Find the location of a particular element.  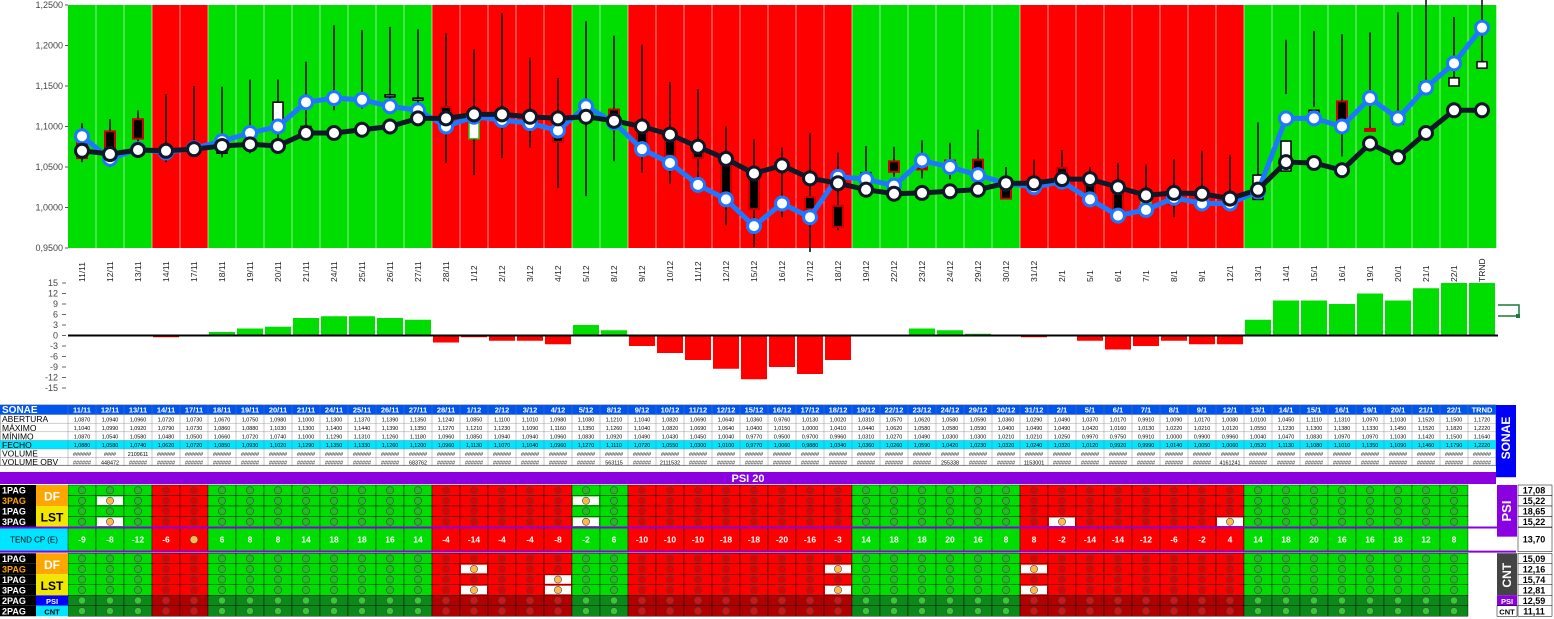

osc-bar-24/11 is located at coordinates (334, 326).